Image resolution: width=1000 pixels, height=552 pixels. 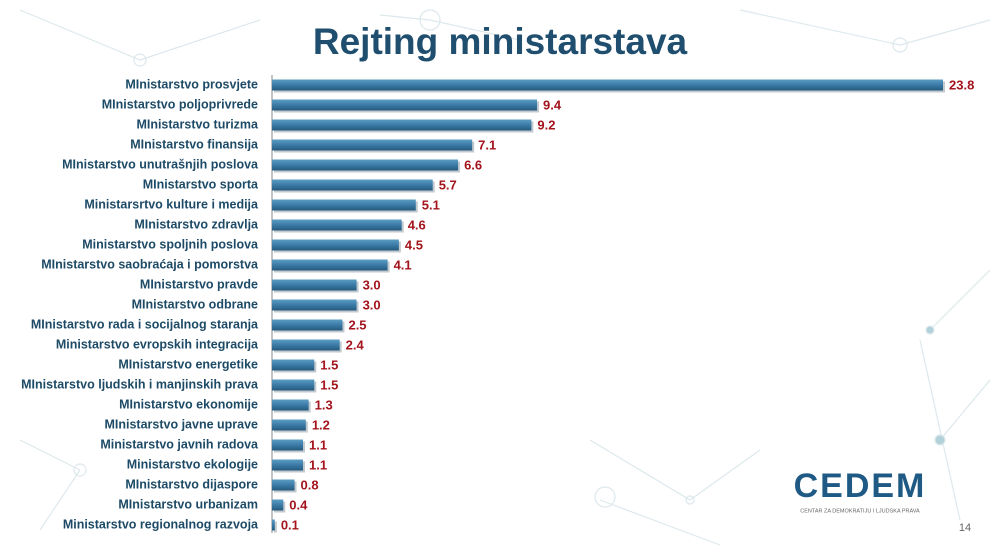 I want to click on category-label: MInistarstvo dijaspore, so click(x=191, y=484).